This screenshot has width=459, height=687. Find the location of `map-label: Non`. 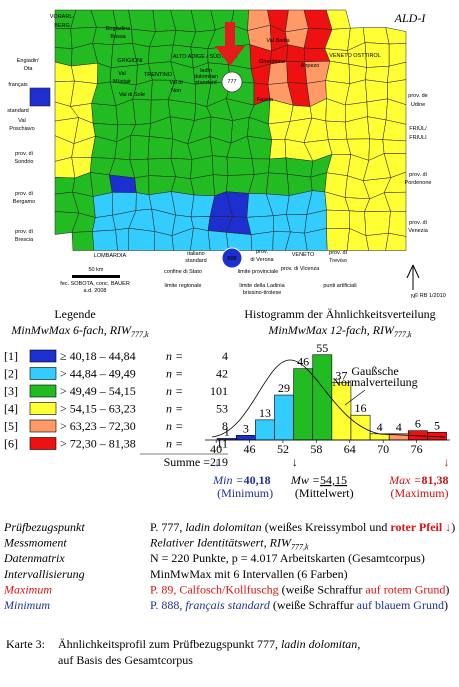

map-label: Non is located at coordinates (176, 91).